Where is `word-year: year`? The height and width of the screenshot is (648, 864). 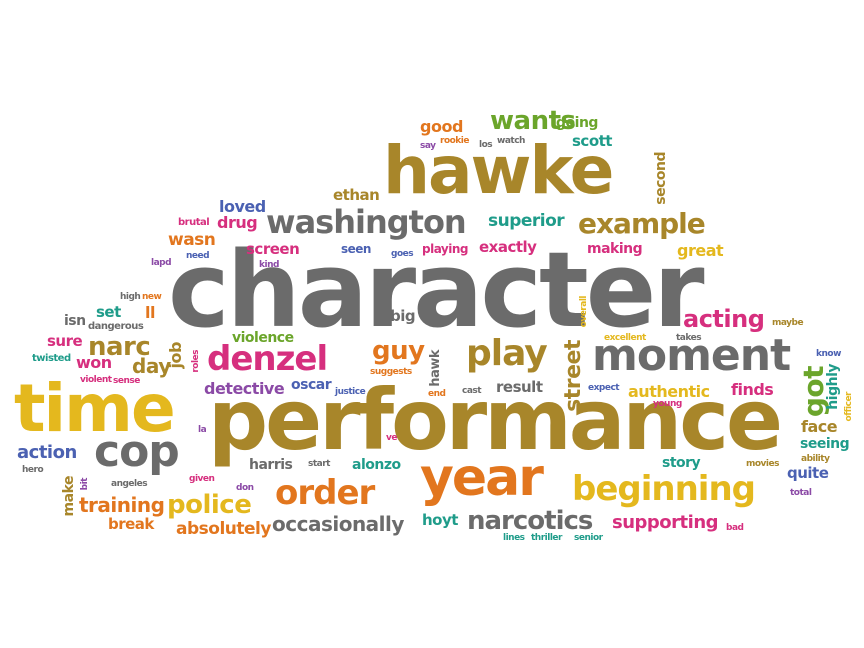 word-year: year is located at coordinates (482, 478).